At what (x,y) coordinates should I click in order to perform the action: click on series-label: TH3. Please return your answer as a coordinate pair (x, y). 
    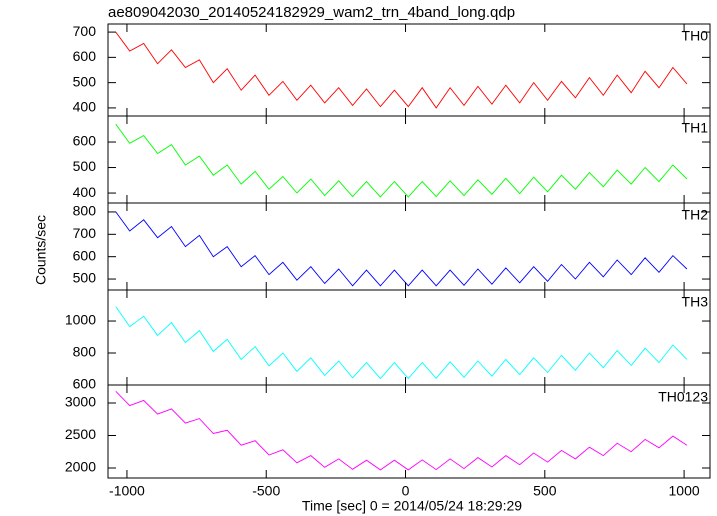
    Looking at the image, I should click on (695, 302).